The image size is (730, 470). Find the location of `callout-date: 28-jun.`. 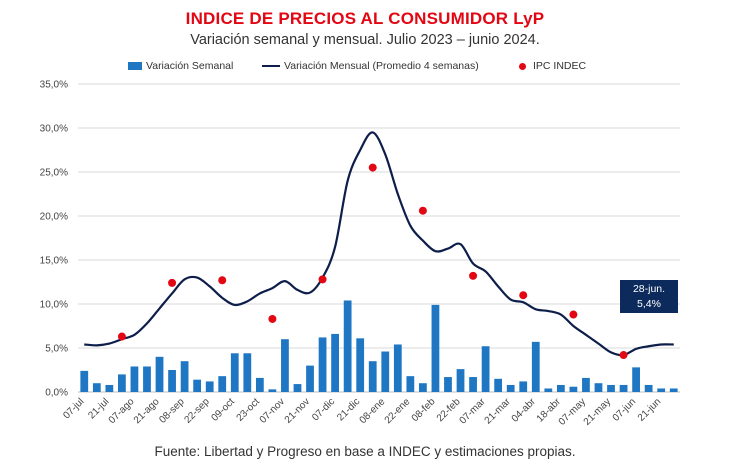

callout-date: 28-jun. is located at coordinates (649, 289).